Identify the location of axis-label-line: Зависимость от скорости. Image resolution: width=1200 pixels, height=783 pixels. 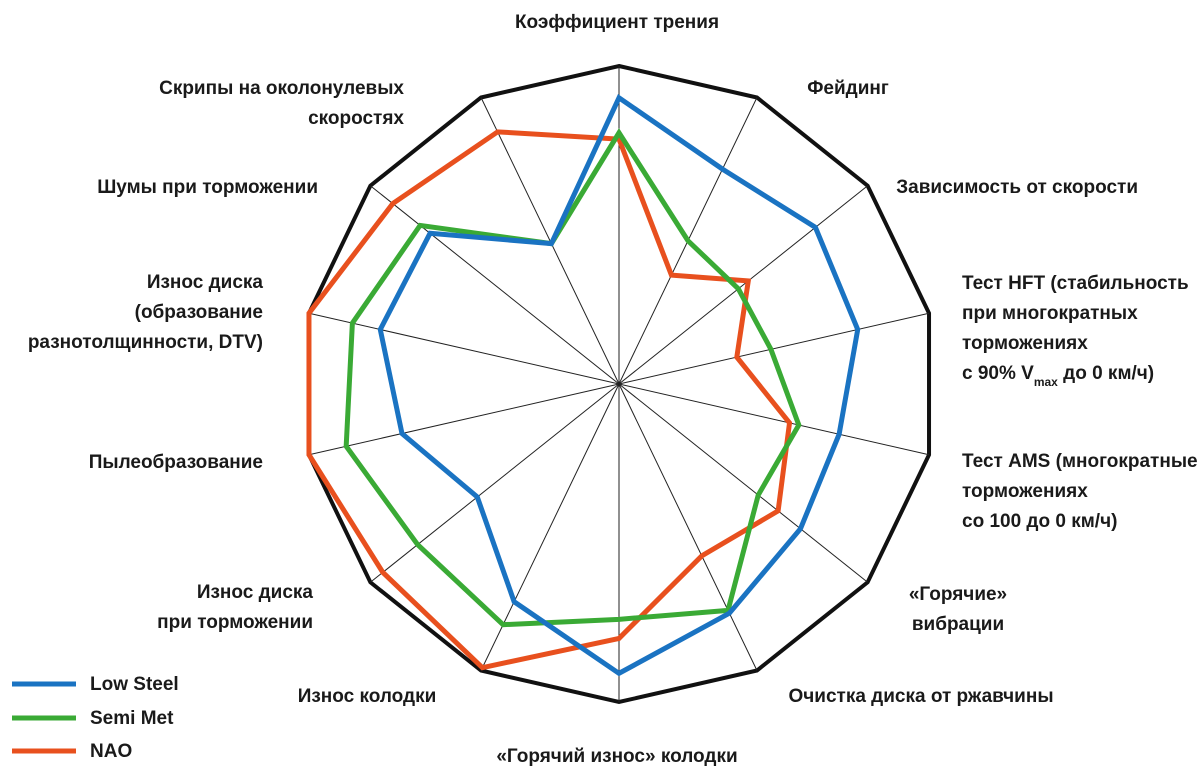
(1017, 187).